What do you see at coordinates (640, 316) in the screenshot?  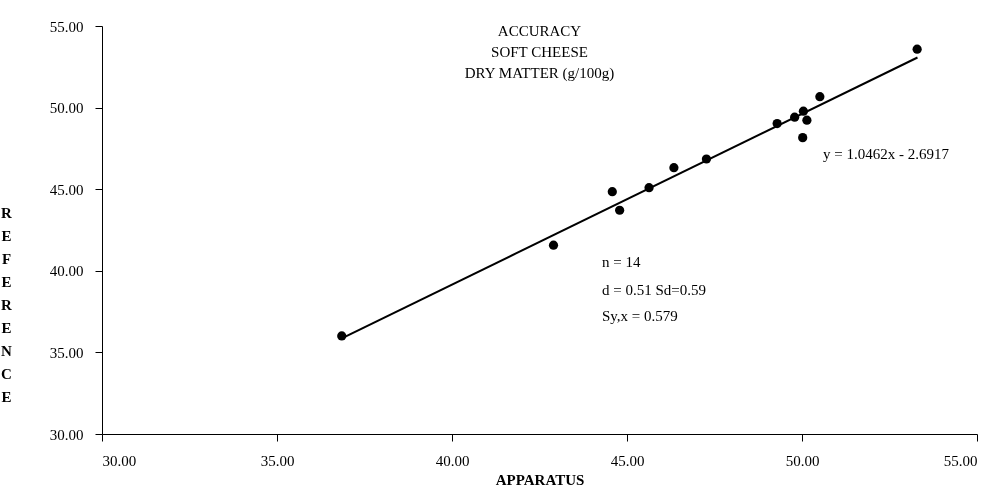 I see `annotation: Sy,x = 0.579` at bounding box center [640, 316].